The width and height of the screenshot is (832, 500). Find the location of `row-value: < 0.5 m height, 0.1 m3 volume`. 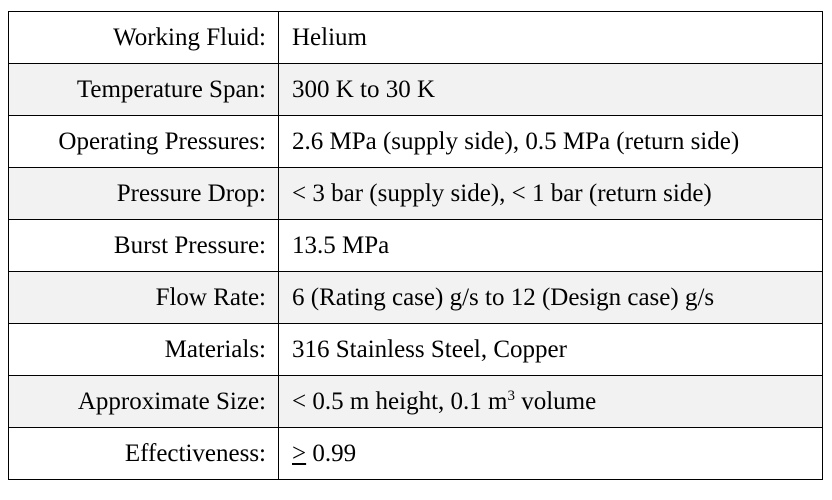

row-value: < 0.5 m height, 0.1 m3 volume is located at coordinates (550, 401).